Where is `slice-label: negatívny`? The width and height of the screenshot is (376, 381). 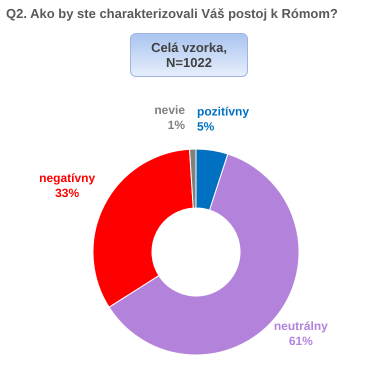 slice-label: negatívny is located at coordinates (67, 177).